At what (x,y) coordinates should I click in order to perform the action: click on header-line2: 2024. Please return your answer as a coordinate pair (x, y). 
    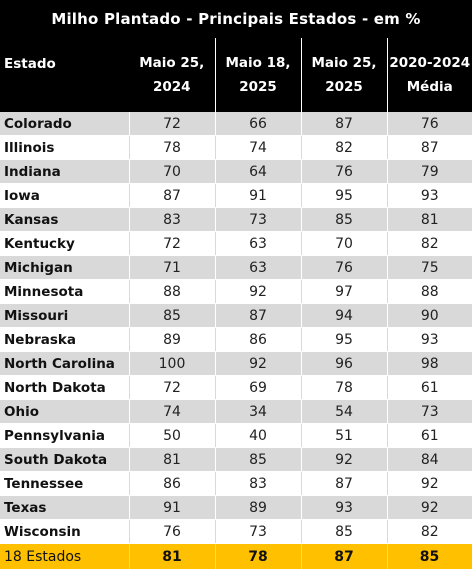
    Looking at the image, I should click on (172, 87).